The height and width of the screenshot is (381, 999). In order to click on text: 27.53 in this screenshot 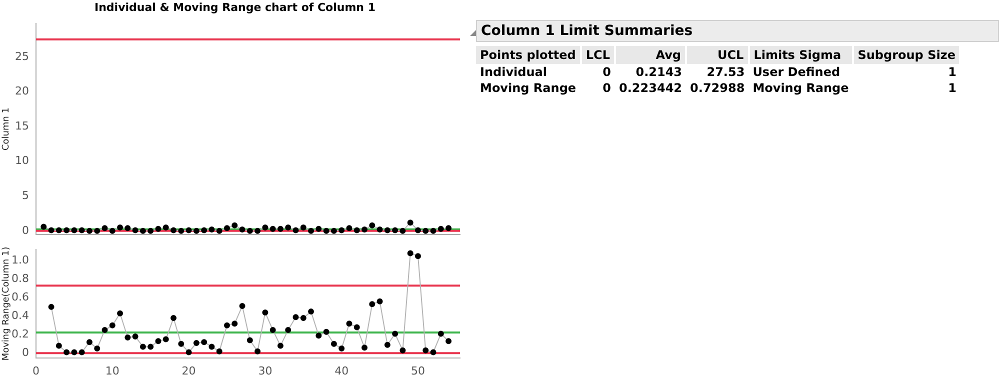, I will do `click(726, 72)`.